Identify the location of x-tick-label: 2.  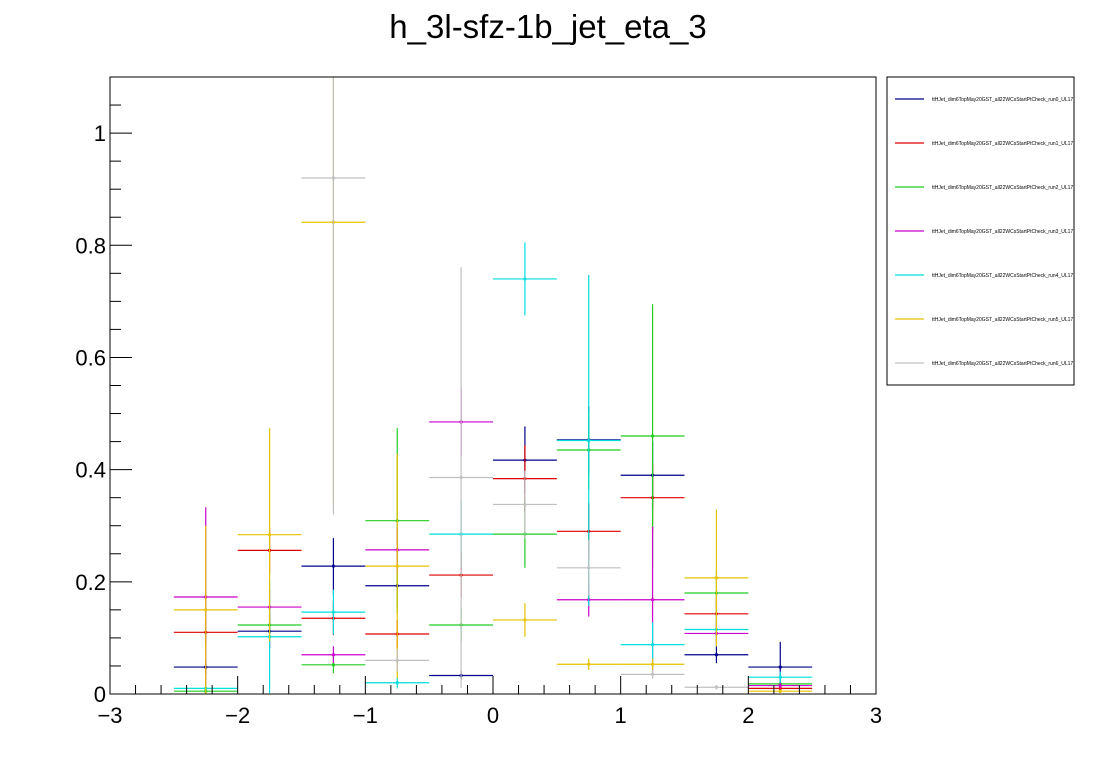
(748, 715).